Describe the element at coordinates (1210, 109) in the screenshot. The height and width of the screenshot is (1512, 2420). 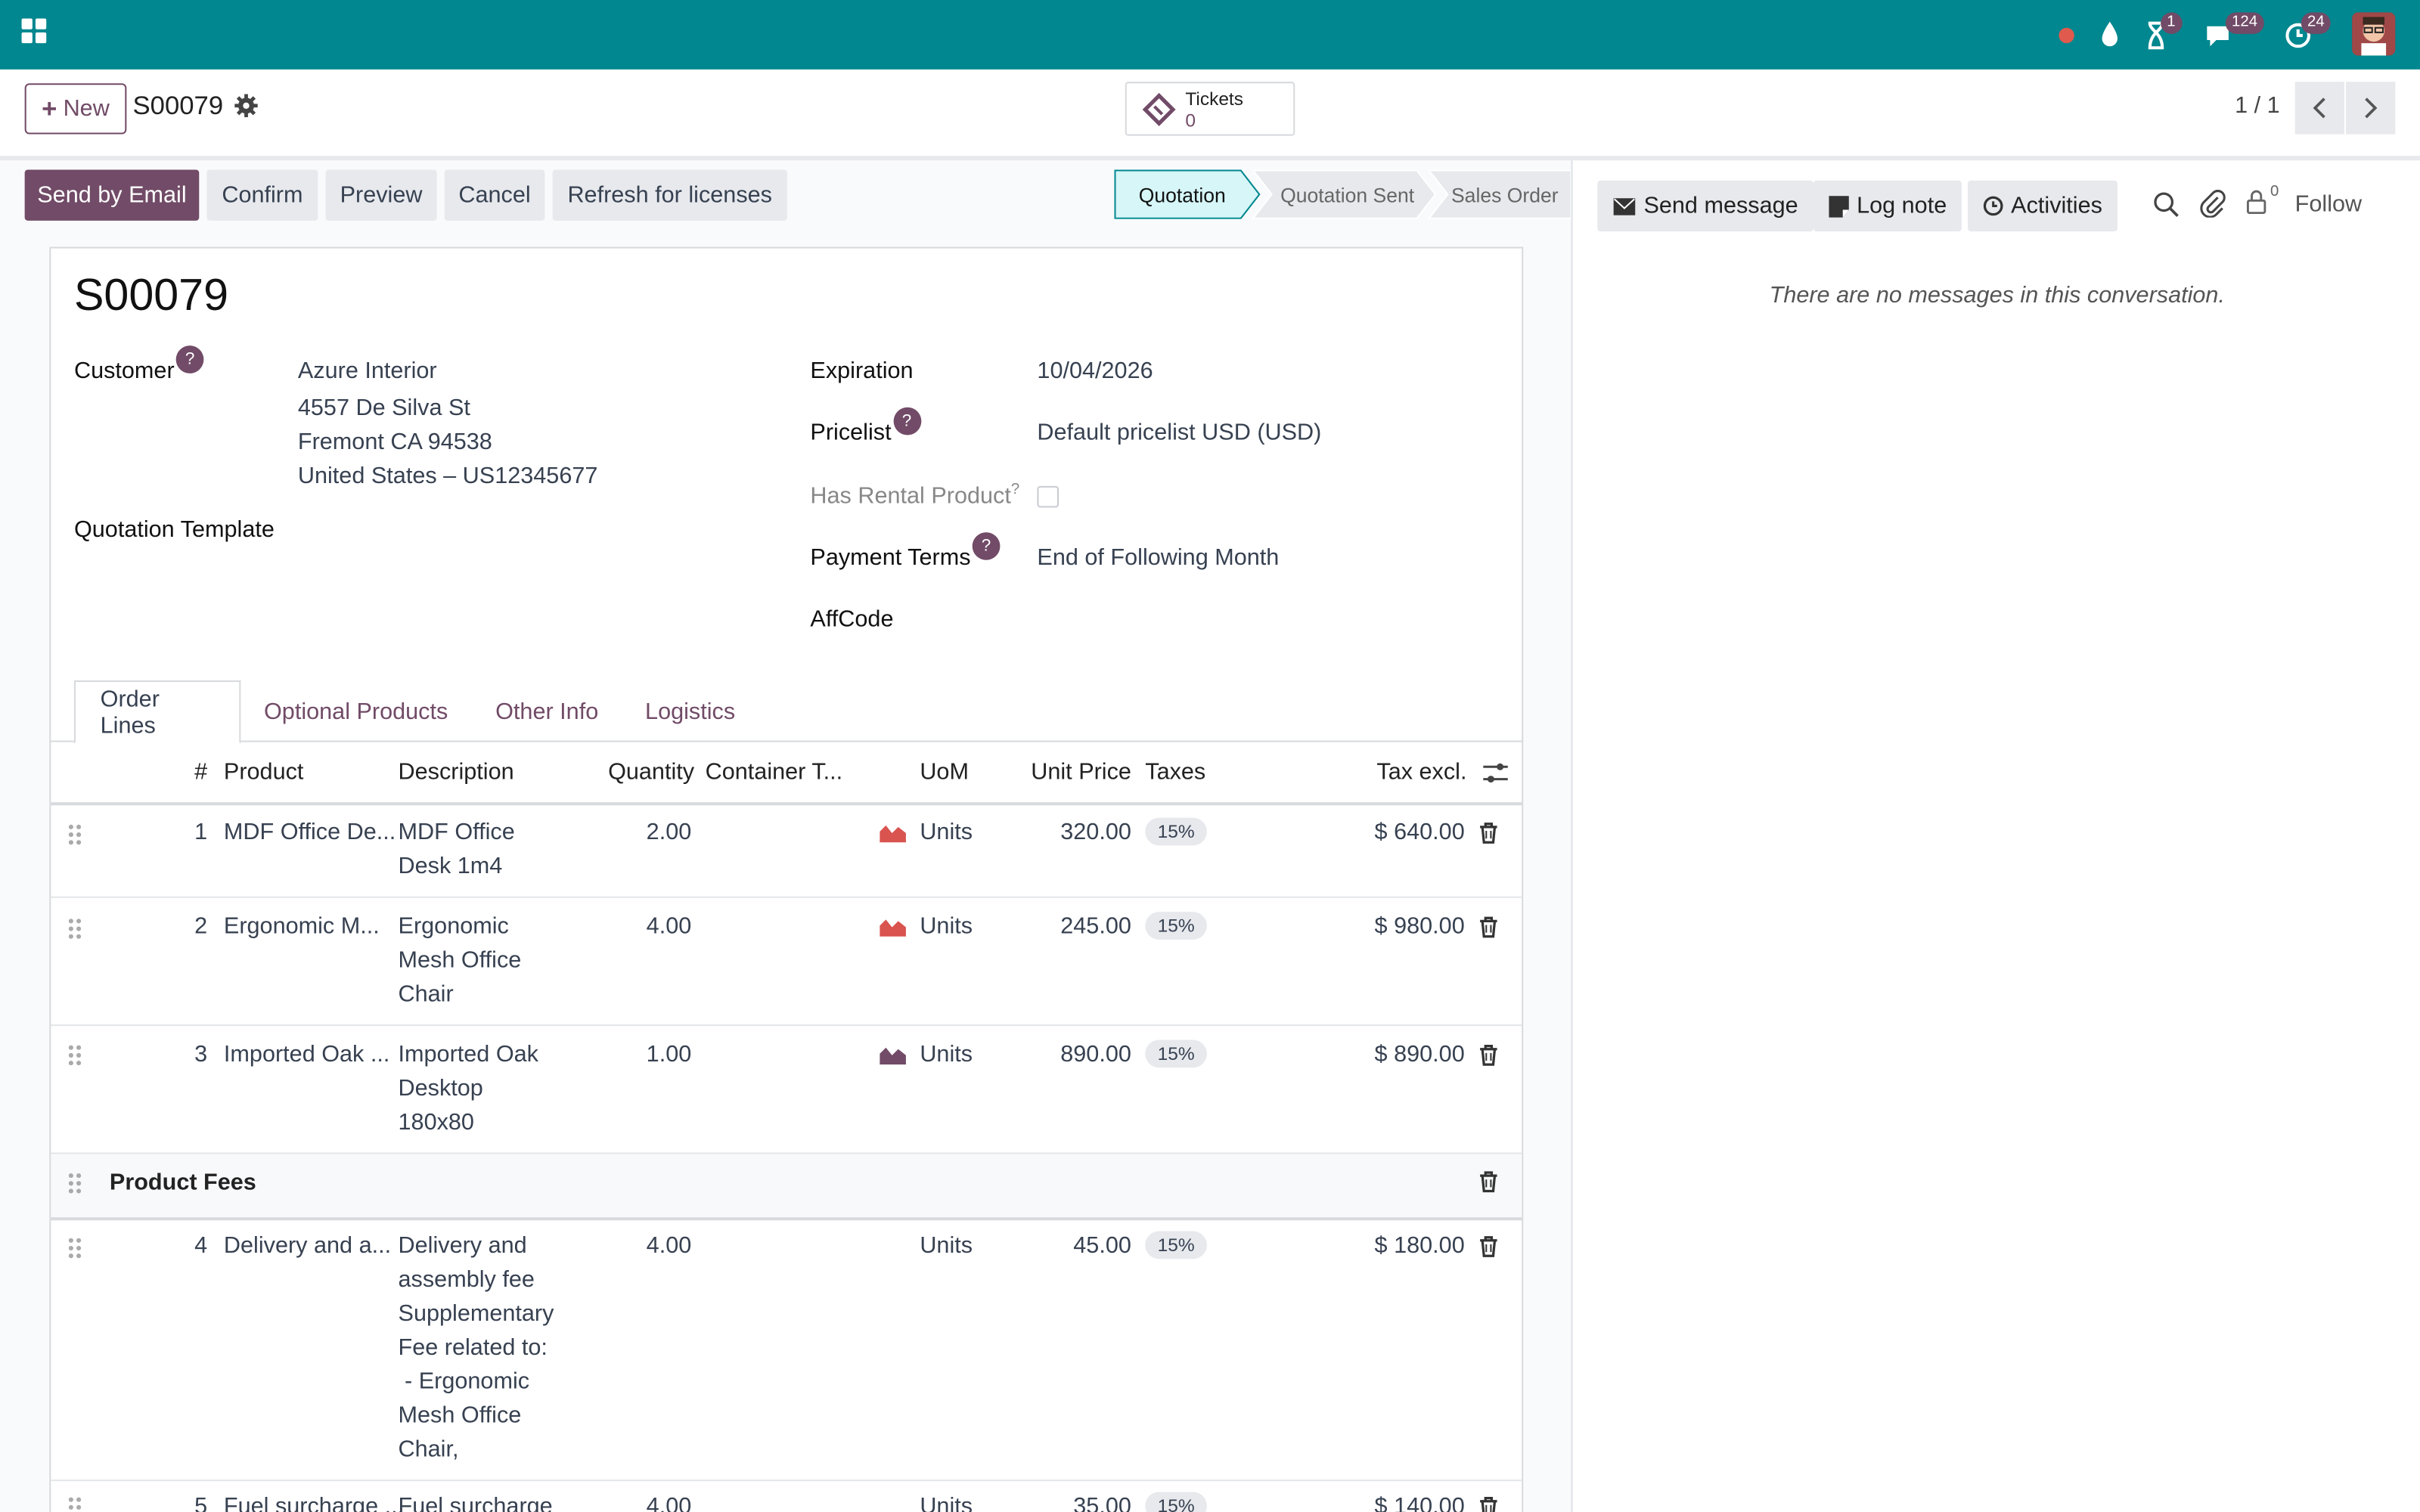
I see `tickets-smart-button: Tickets 0` at that location.